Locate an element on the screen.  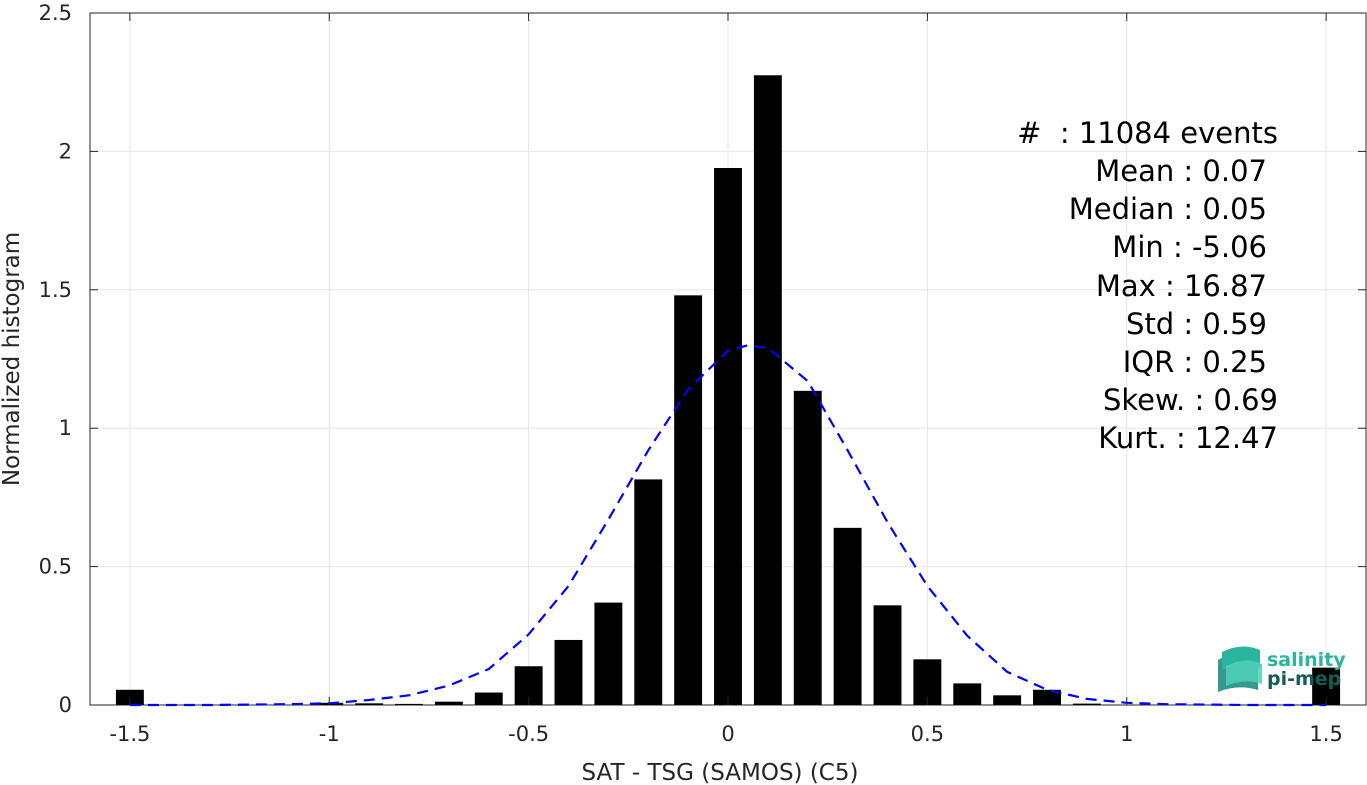
y-axis-label: Normalized histogram is located at coordinates (12, 359).